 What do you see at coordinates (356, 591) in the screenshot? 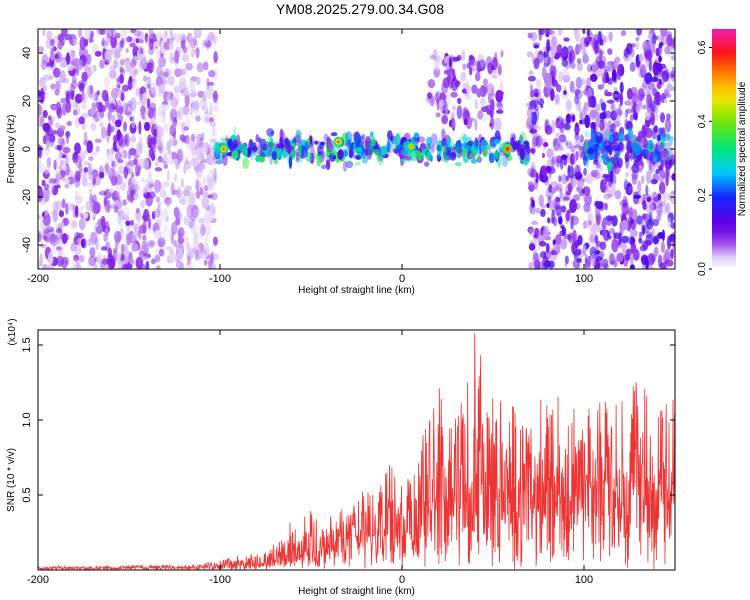
I see `x-axis-label: Height of straight line (km)` at bounding box center [356, 591].